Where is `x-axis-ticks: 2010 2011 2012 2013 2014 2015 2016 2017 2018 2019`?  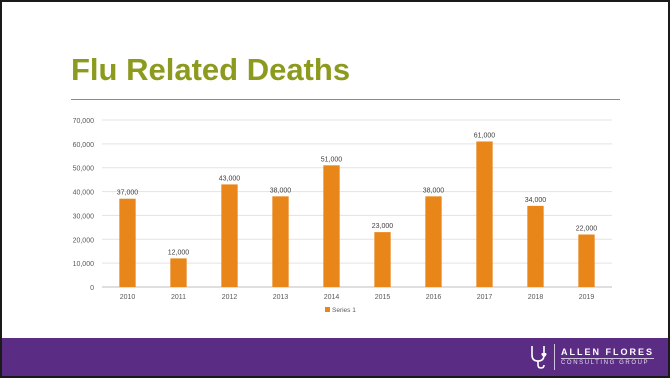 x-axis-ticks: 2010 2011 2012 2013 2014 2015 2016 2017 2018 2019 is located at coordinates (357, 297).